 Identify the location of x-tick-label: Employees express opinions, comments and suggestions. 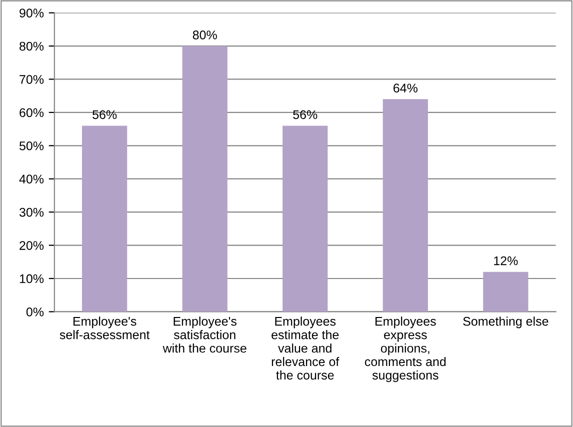
(405, 349).